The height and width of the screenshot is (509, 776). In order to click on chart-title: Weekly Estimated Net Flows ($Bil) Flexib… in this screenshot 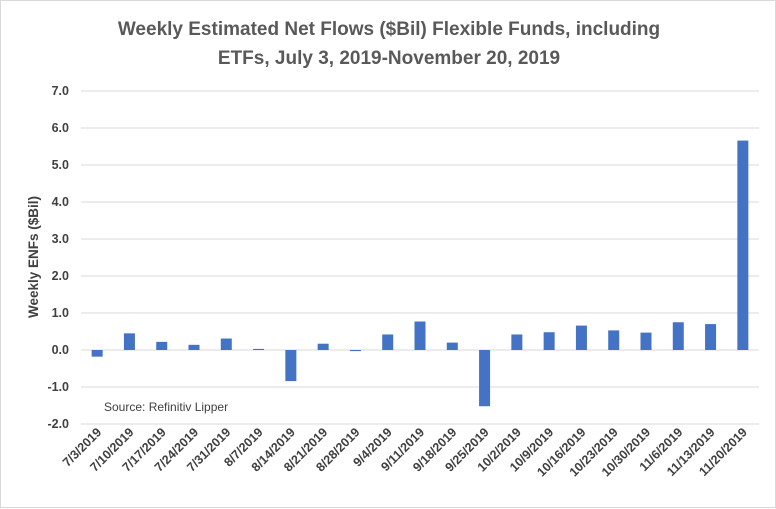, I will do `click(388, 44)`.